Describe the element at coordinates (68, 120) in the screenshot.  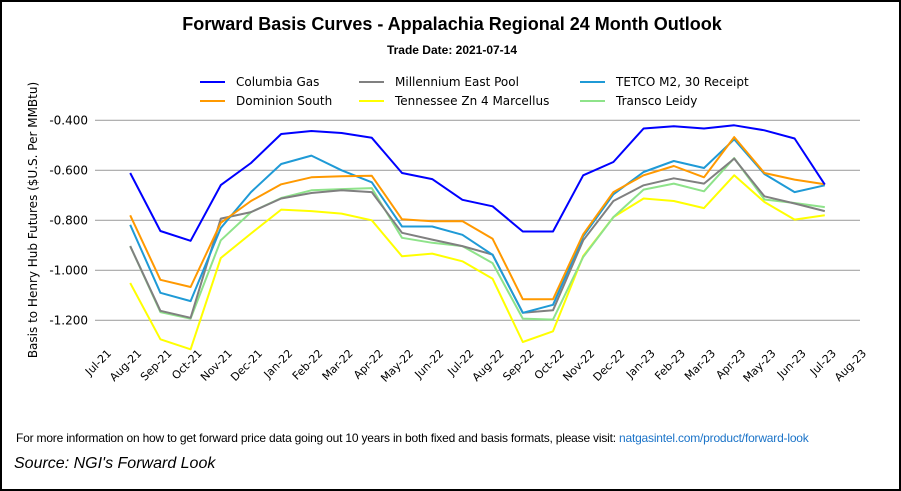
I see `y-tick-label: -0.400` at that location.